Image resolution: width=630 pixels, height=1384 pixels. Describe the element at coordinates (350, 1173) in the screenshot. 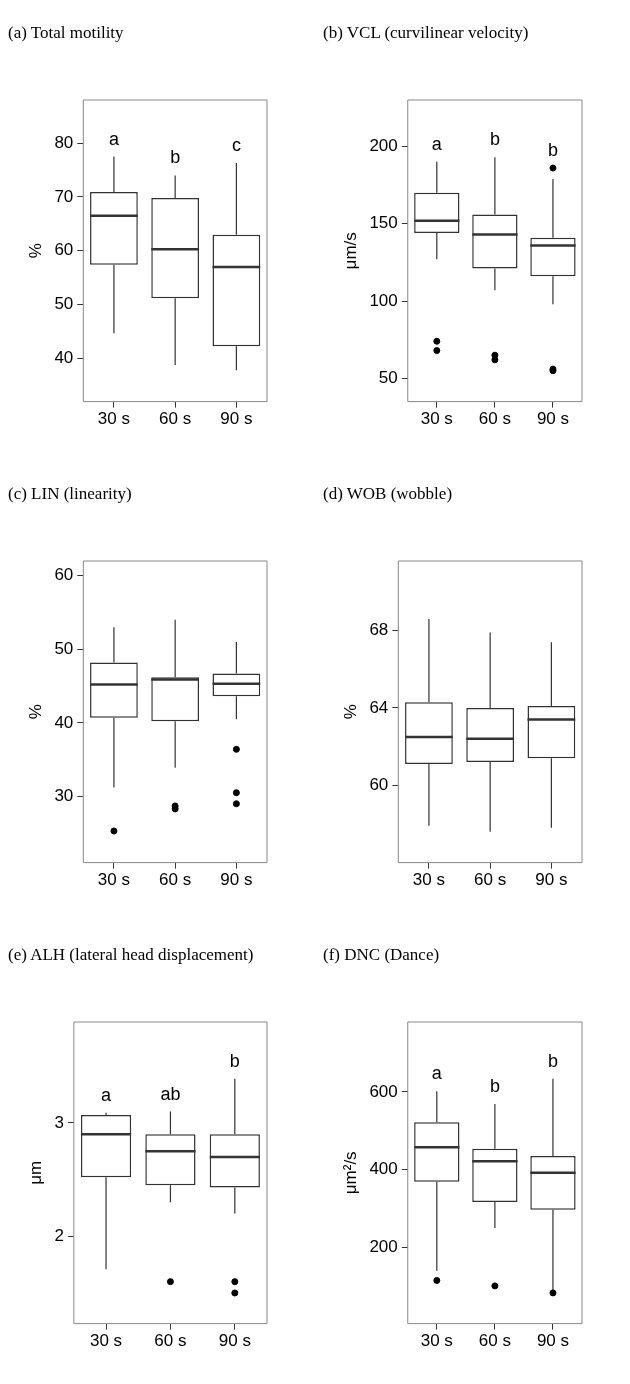

I see `y-axis-title: μm²/s` at that location.